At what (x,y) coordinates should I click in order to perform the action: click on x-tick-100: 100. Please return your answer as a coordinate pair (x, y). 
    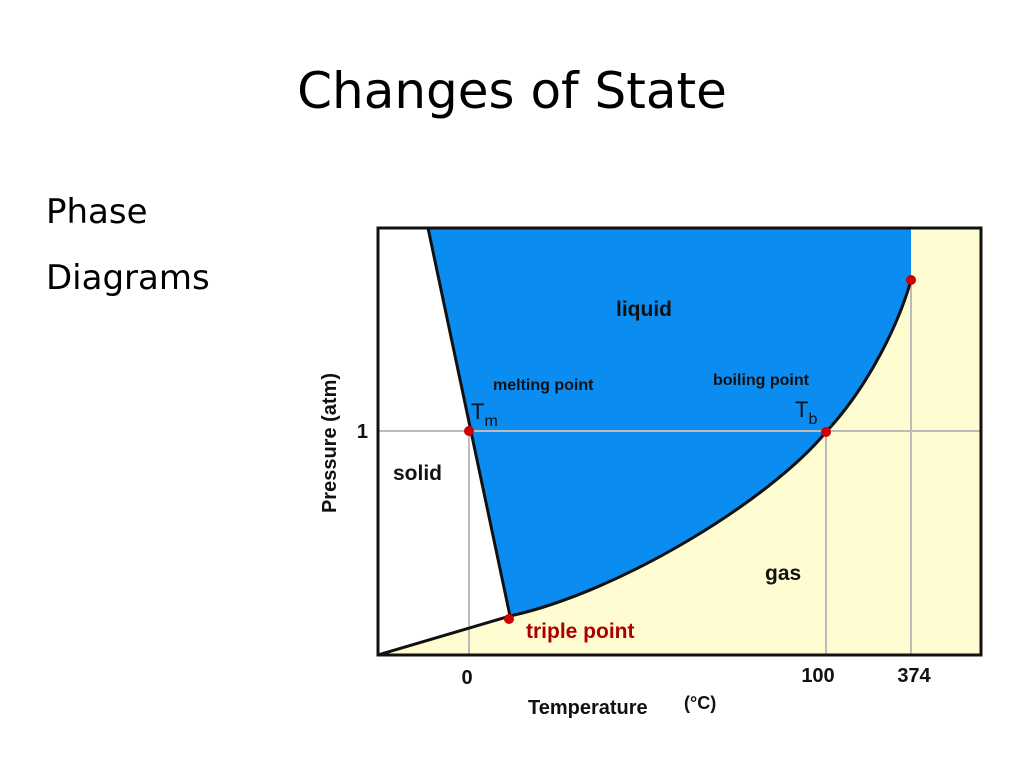
    Looking at the image, I should click on (817, 676).